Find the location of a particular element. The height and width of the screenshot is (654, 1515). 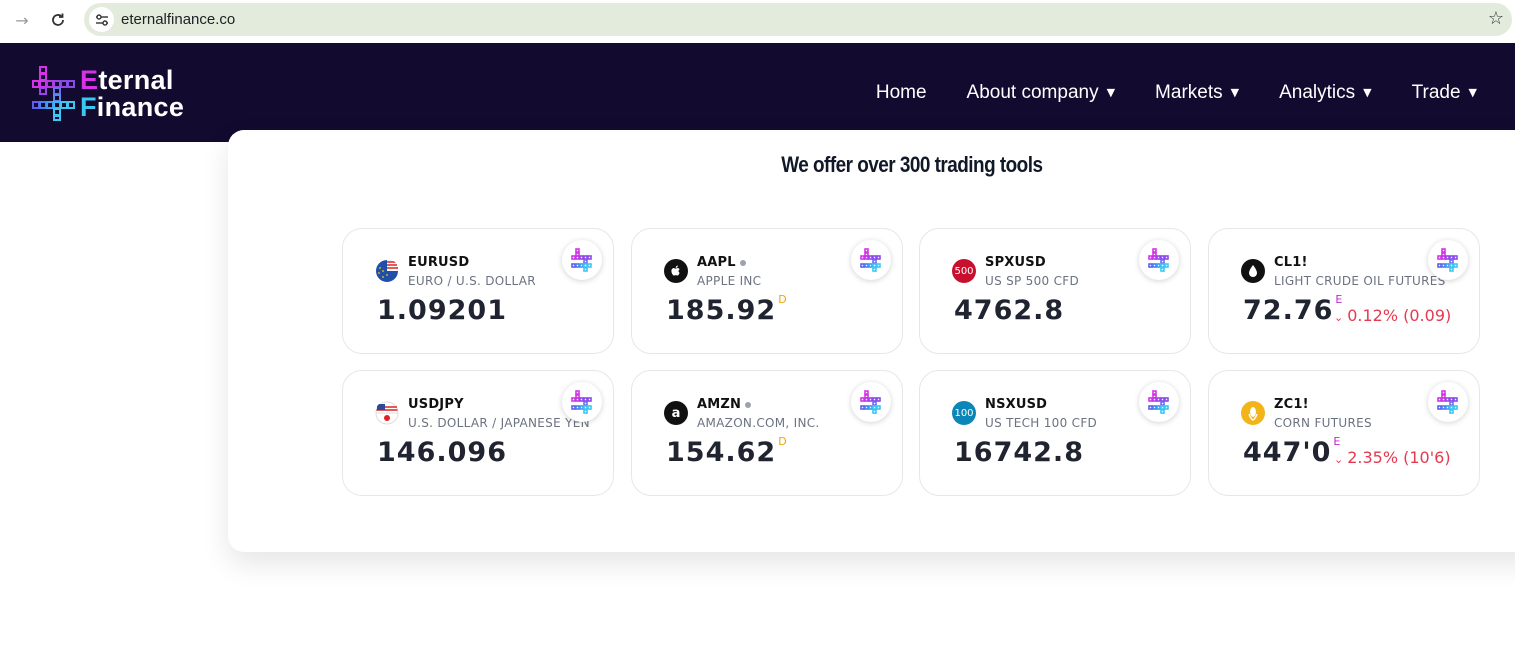

ticker-symbol-text: USDJPY is located at coordinates (436, 404).